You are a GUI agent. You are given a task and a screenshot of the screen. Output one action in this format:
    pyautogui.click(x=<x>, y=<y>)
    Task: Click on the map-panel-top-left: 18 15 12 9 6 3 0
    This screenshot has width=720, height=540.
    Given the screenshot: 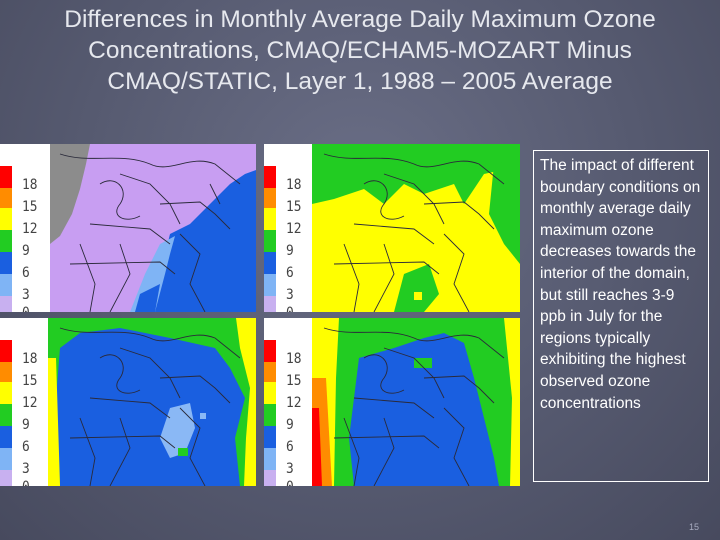 What is the action you would take?
    pyautogui.click(x=128, y=228)
    